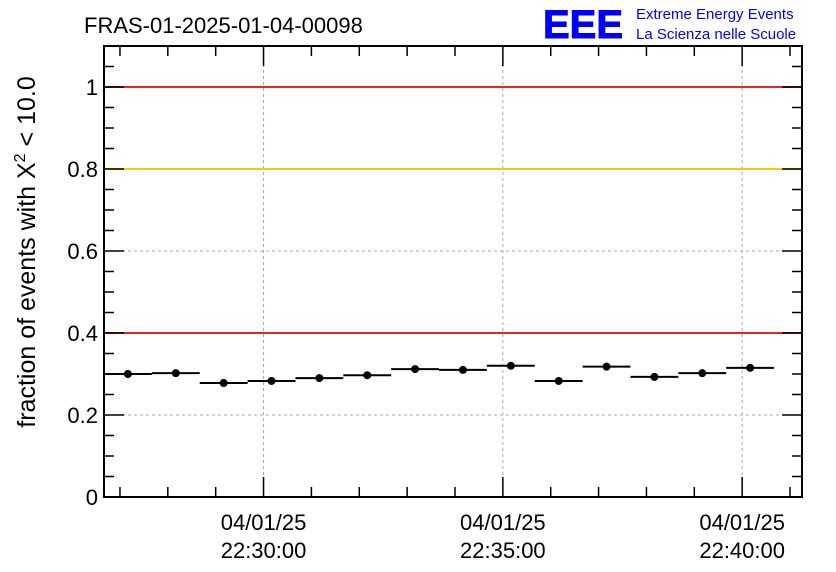  What do you see at coordinates (82, 415) in the screenshot?
I see `y-tick-label: 0.2` at bounding box center [82, 415].